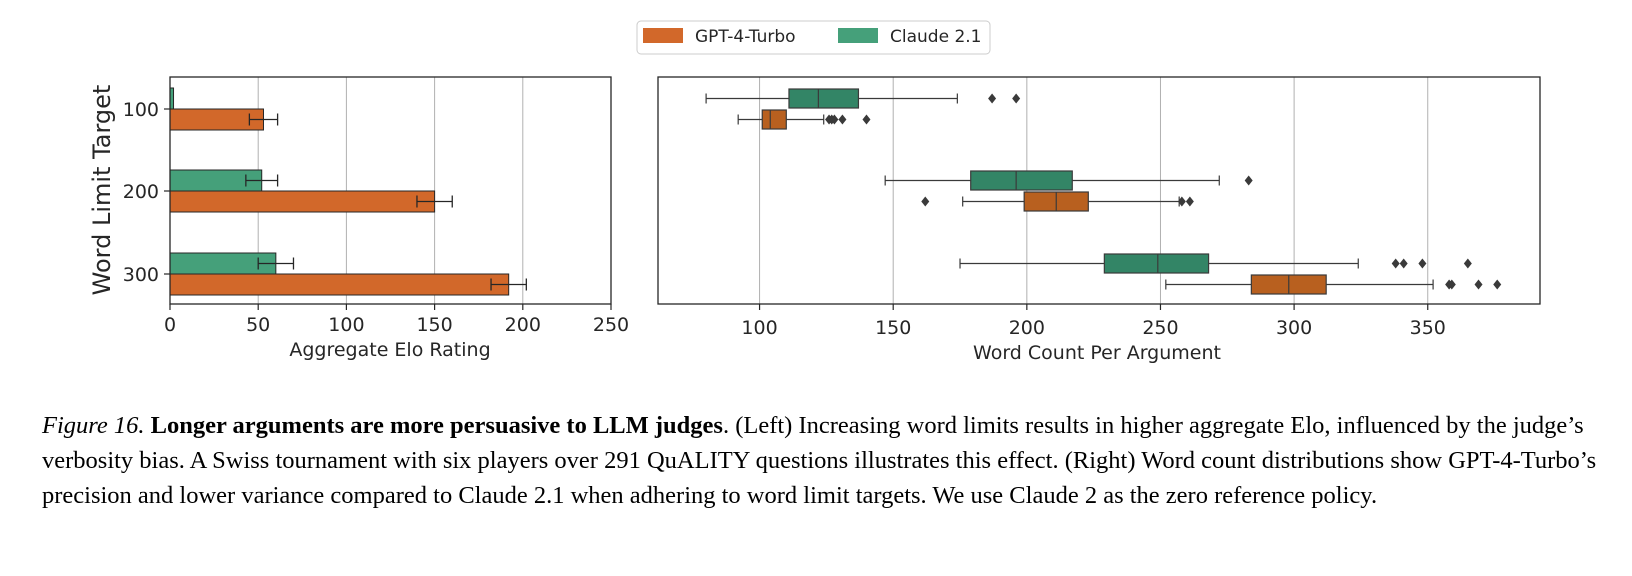 This screenshot has width=1632, height=576. What do you see at coordinates (1428, 328) in the screenshot?
I see `right-x-tick-label: 350` at bounding box center [1428, 328].